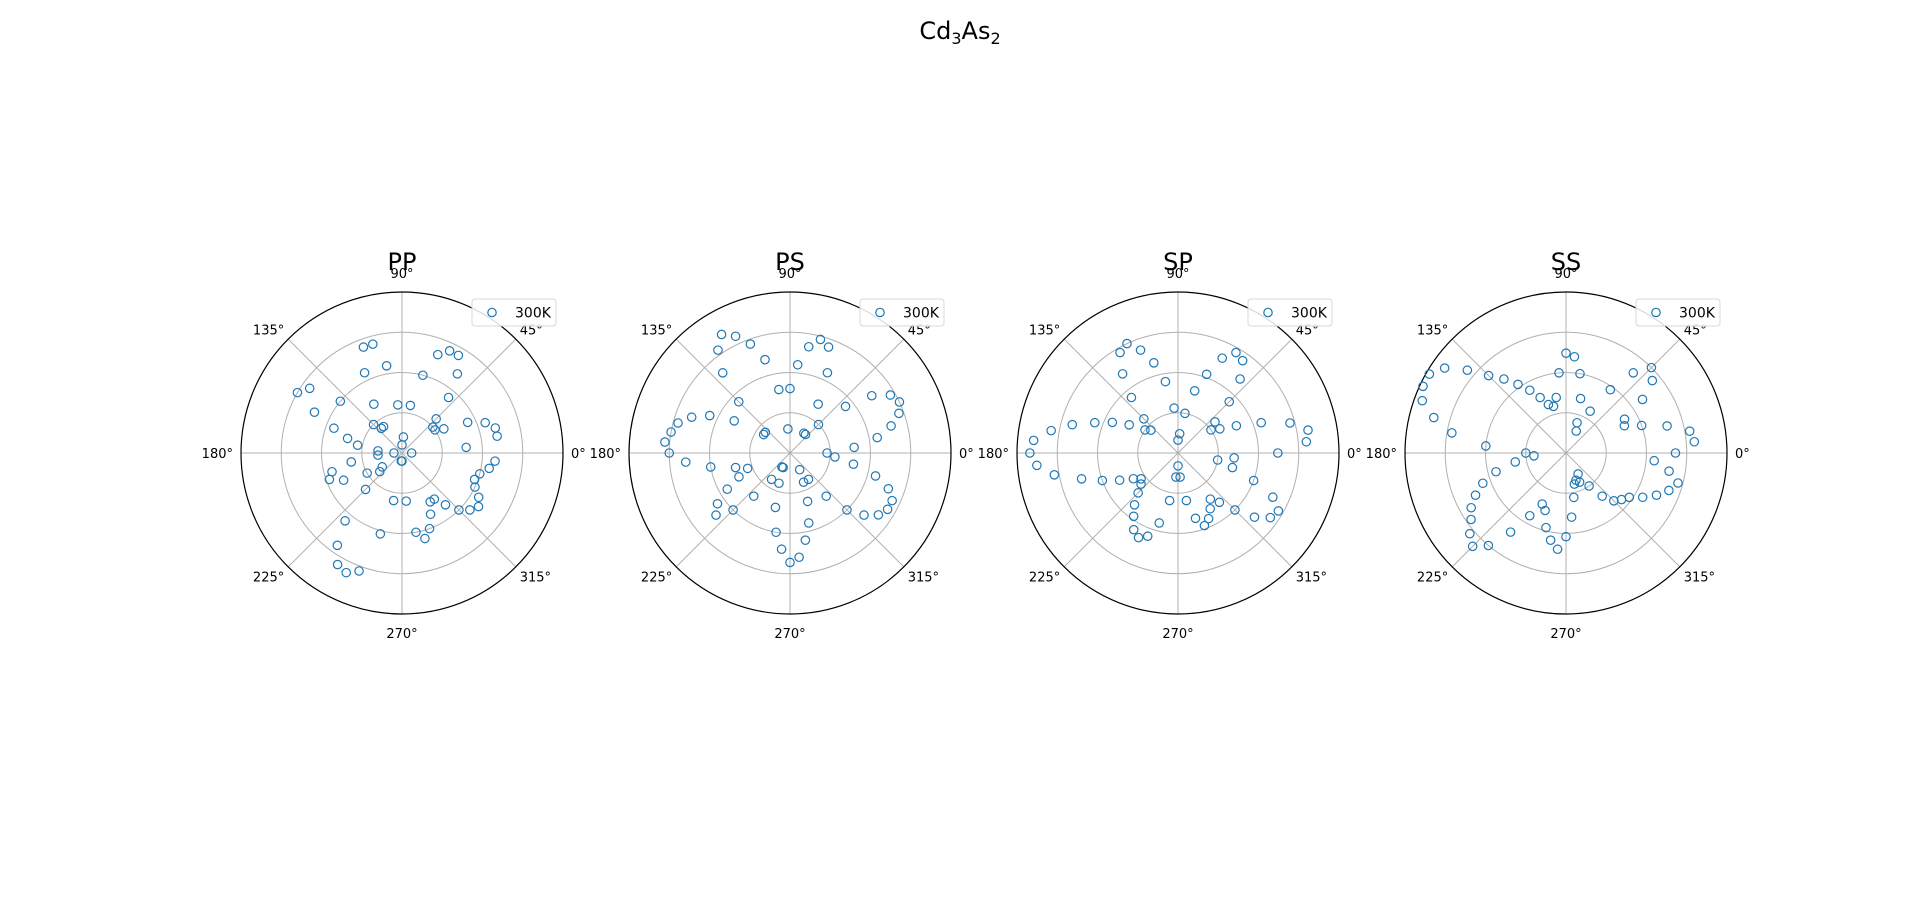 This screenshot has width=1920, height=899. What do you see at coordinates (1432, 578) in the screenshot?
I see `theta-tick-label: 225°` at bounding box center [1432, 578].